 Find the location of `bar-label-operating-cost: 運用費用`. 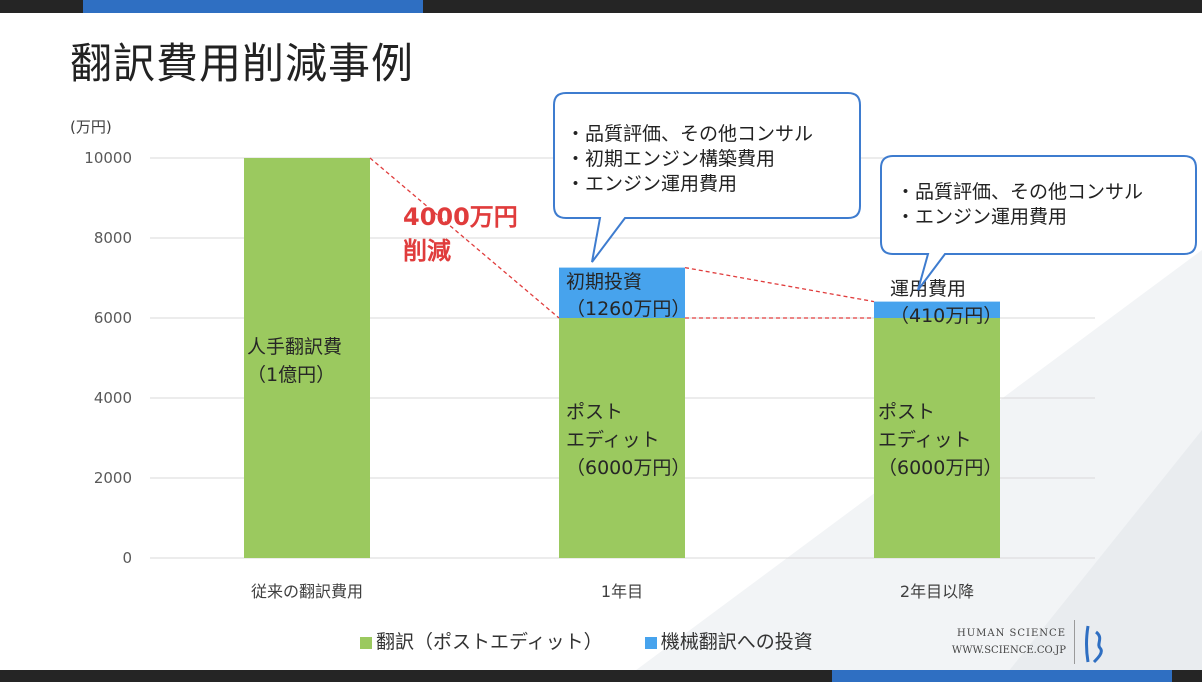

bar-label-operating-cost: 運用費用 is located at coordinates (928, 289).